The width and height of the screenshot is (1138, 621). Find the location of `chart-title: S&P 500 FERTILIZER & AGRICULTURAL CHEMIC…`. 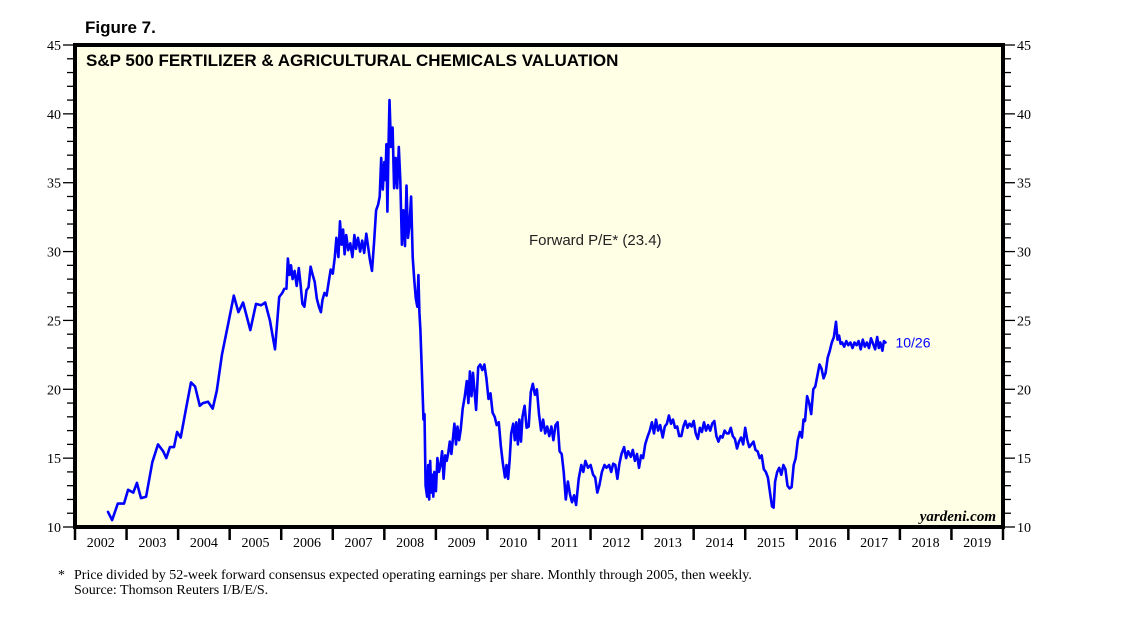

chart-title: S&P 500 FERTILIZER & AGRICULTURAL CHEMIC… is located at coordinates (352, 60).